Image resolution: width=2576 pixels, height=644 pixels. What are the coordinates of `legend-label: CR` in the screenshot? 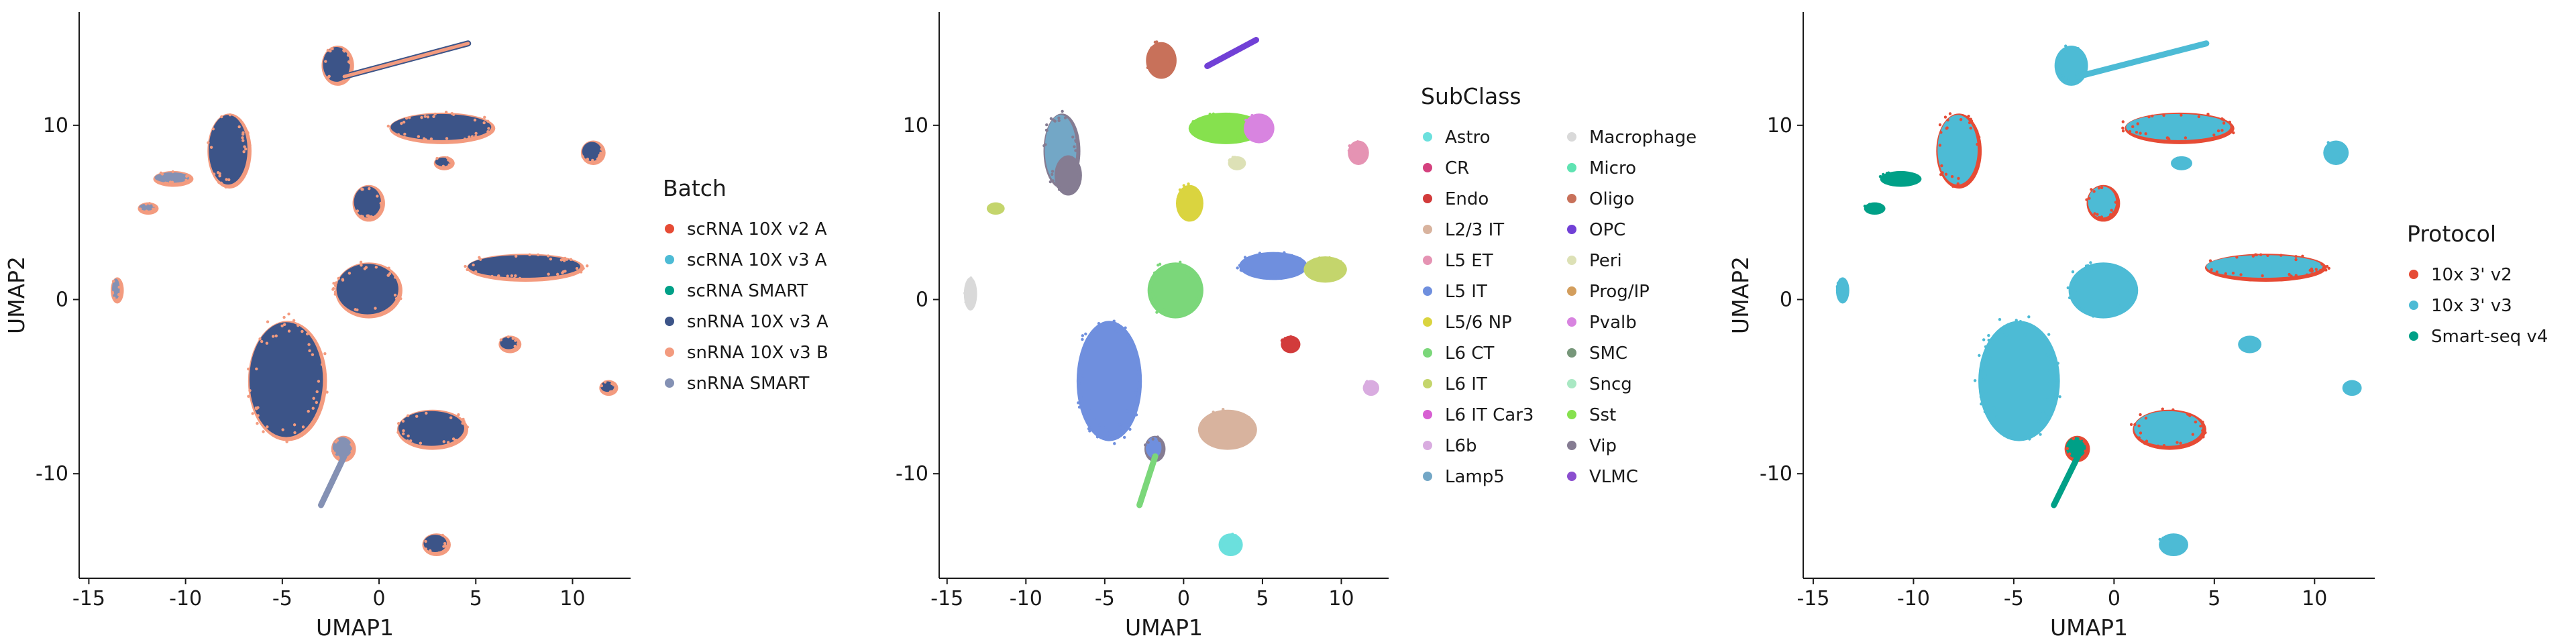 It's located at (1457, 168).